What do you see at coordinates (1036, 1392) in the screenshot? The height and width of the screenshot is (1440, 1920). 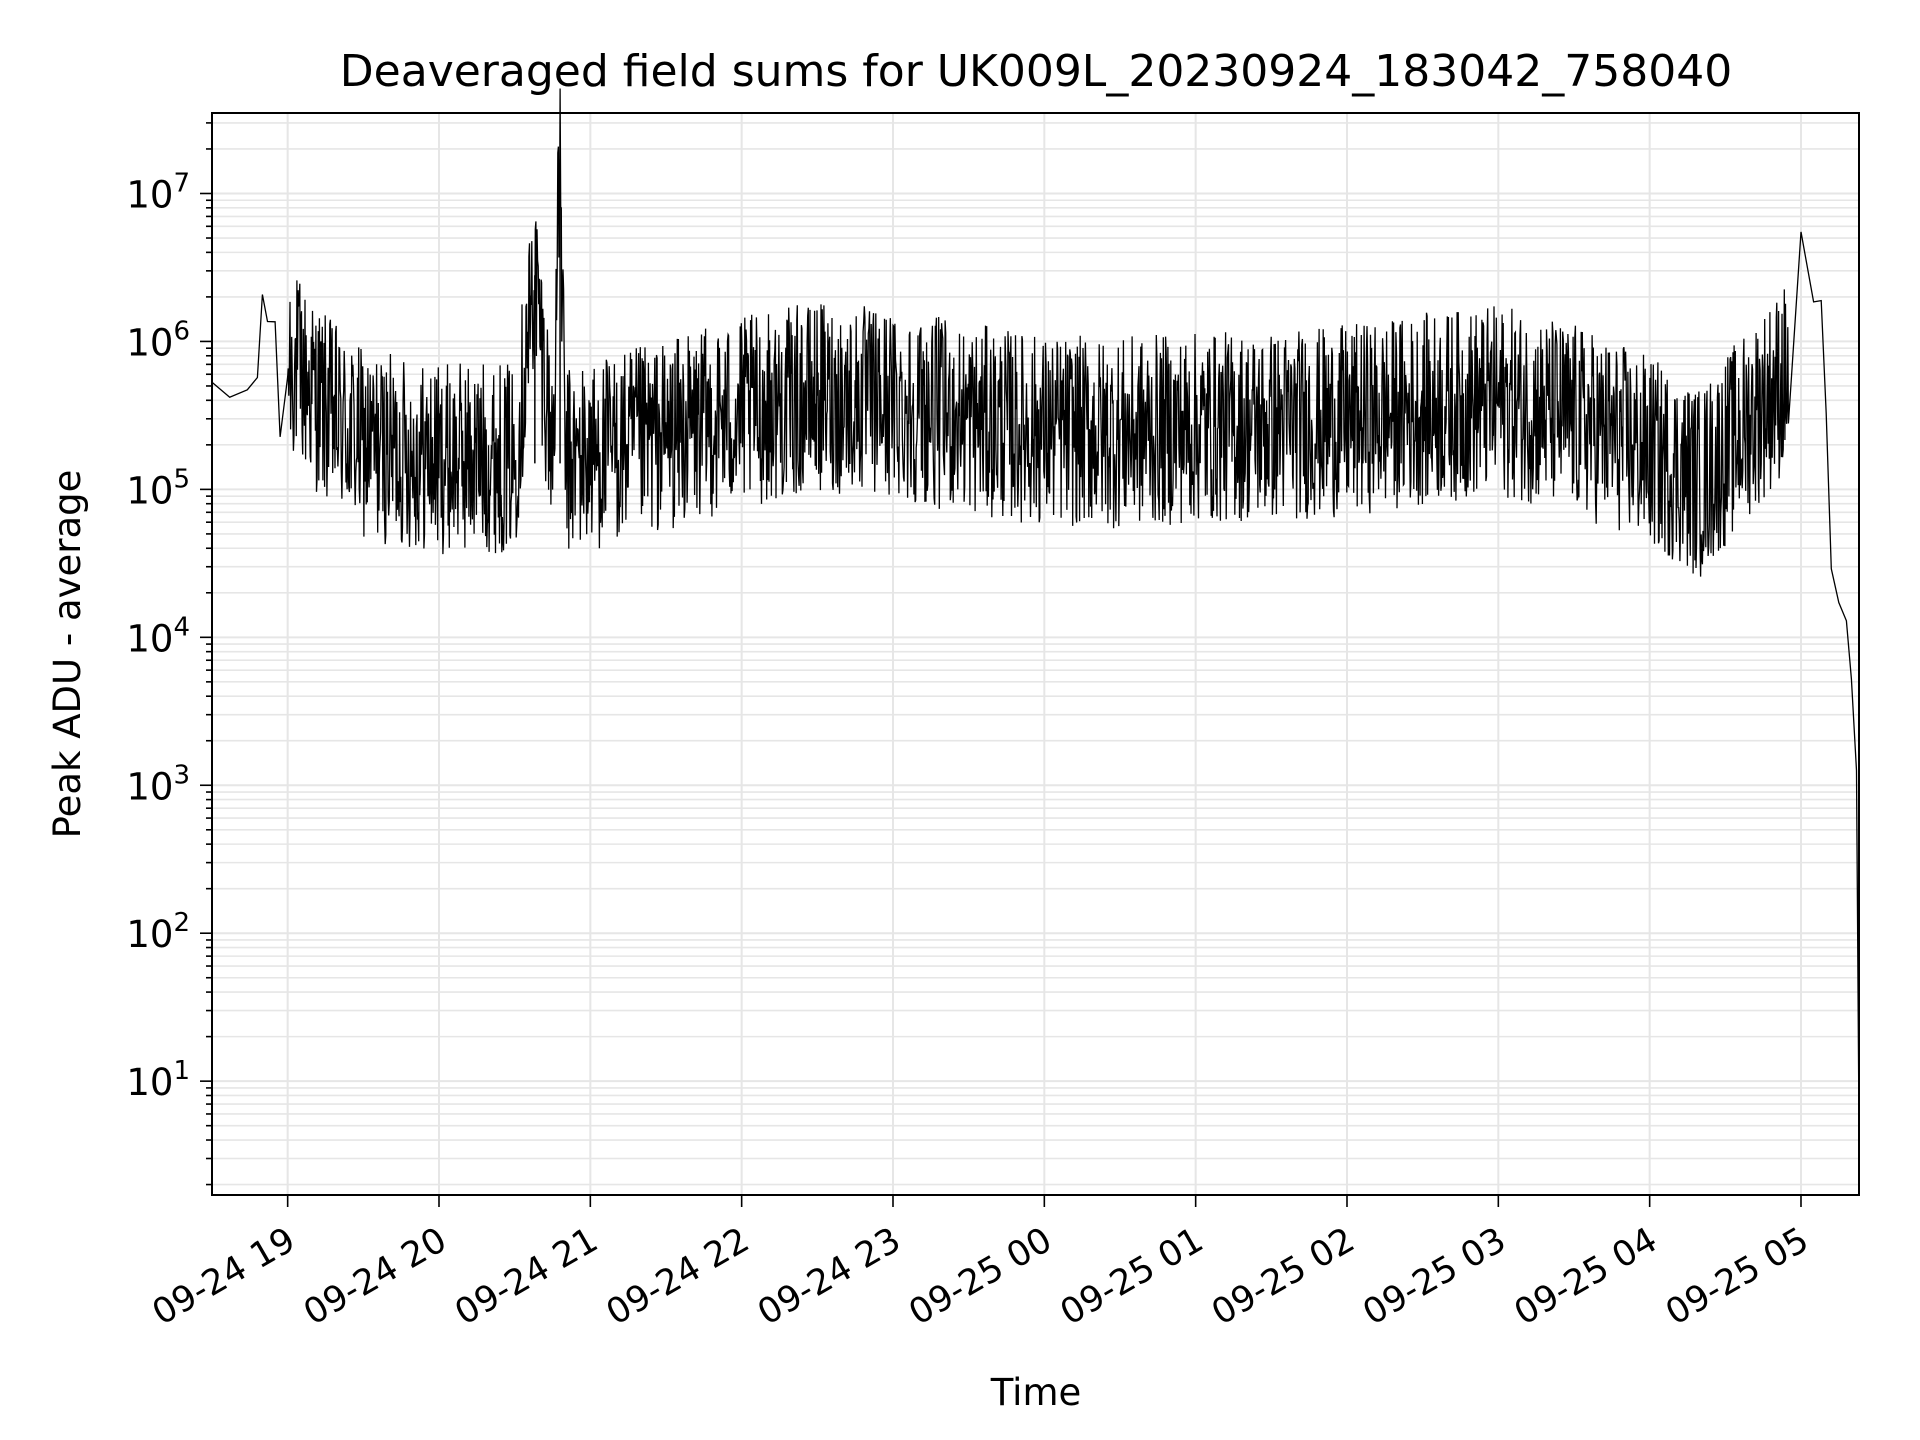 I see `x-axis-label: Time` at bounding box center [1036, 1392].